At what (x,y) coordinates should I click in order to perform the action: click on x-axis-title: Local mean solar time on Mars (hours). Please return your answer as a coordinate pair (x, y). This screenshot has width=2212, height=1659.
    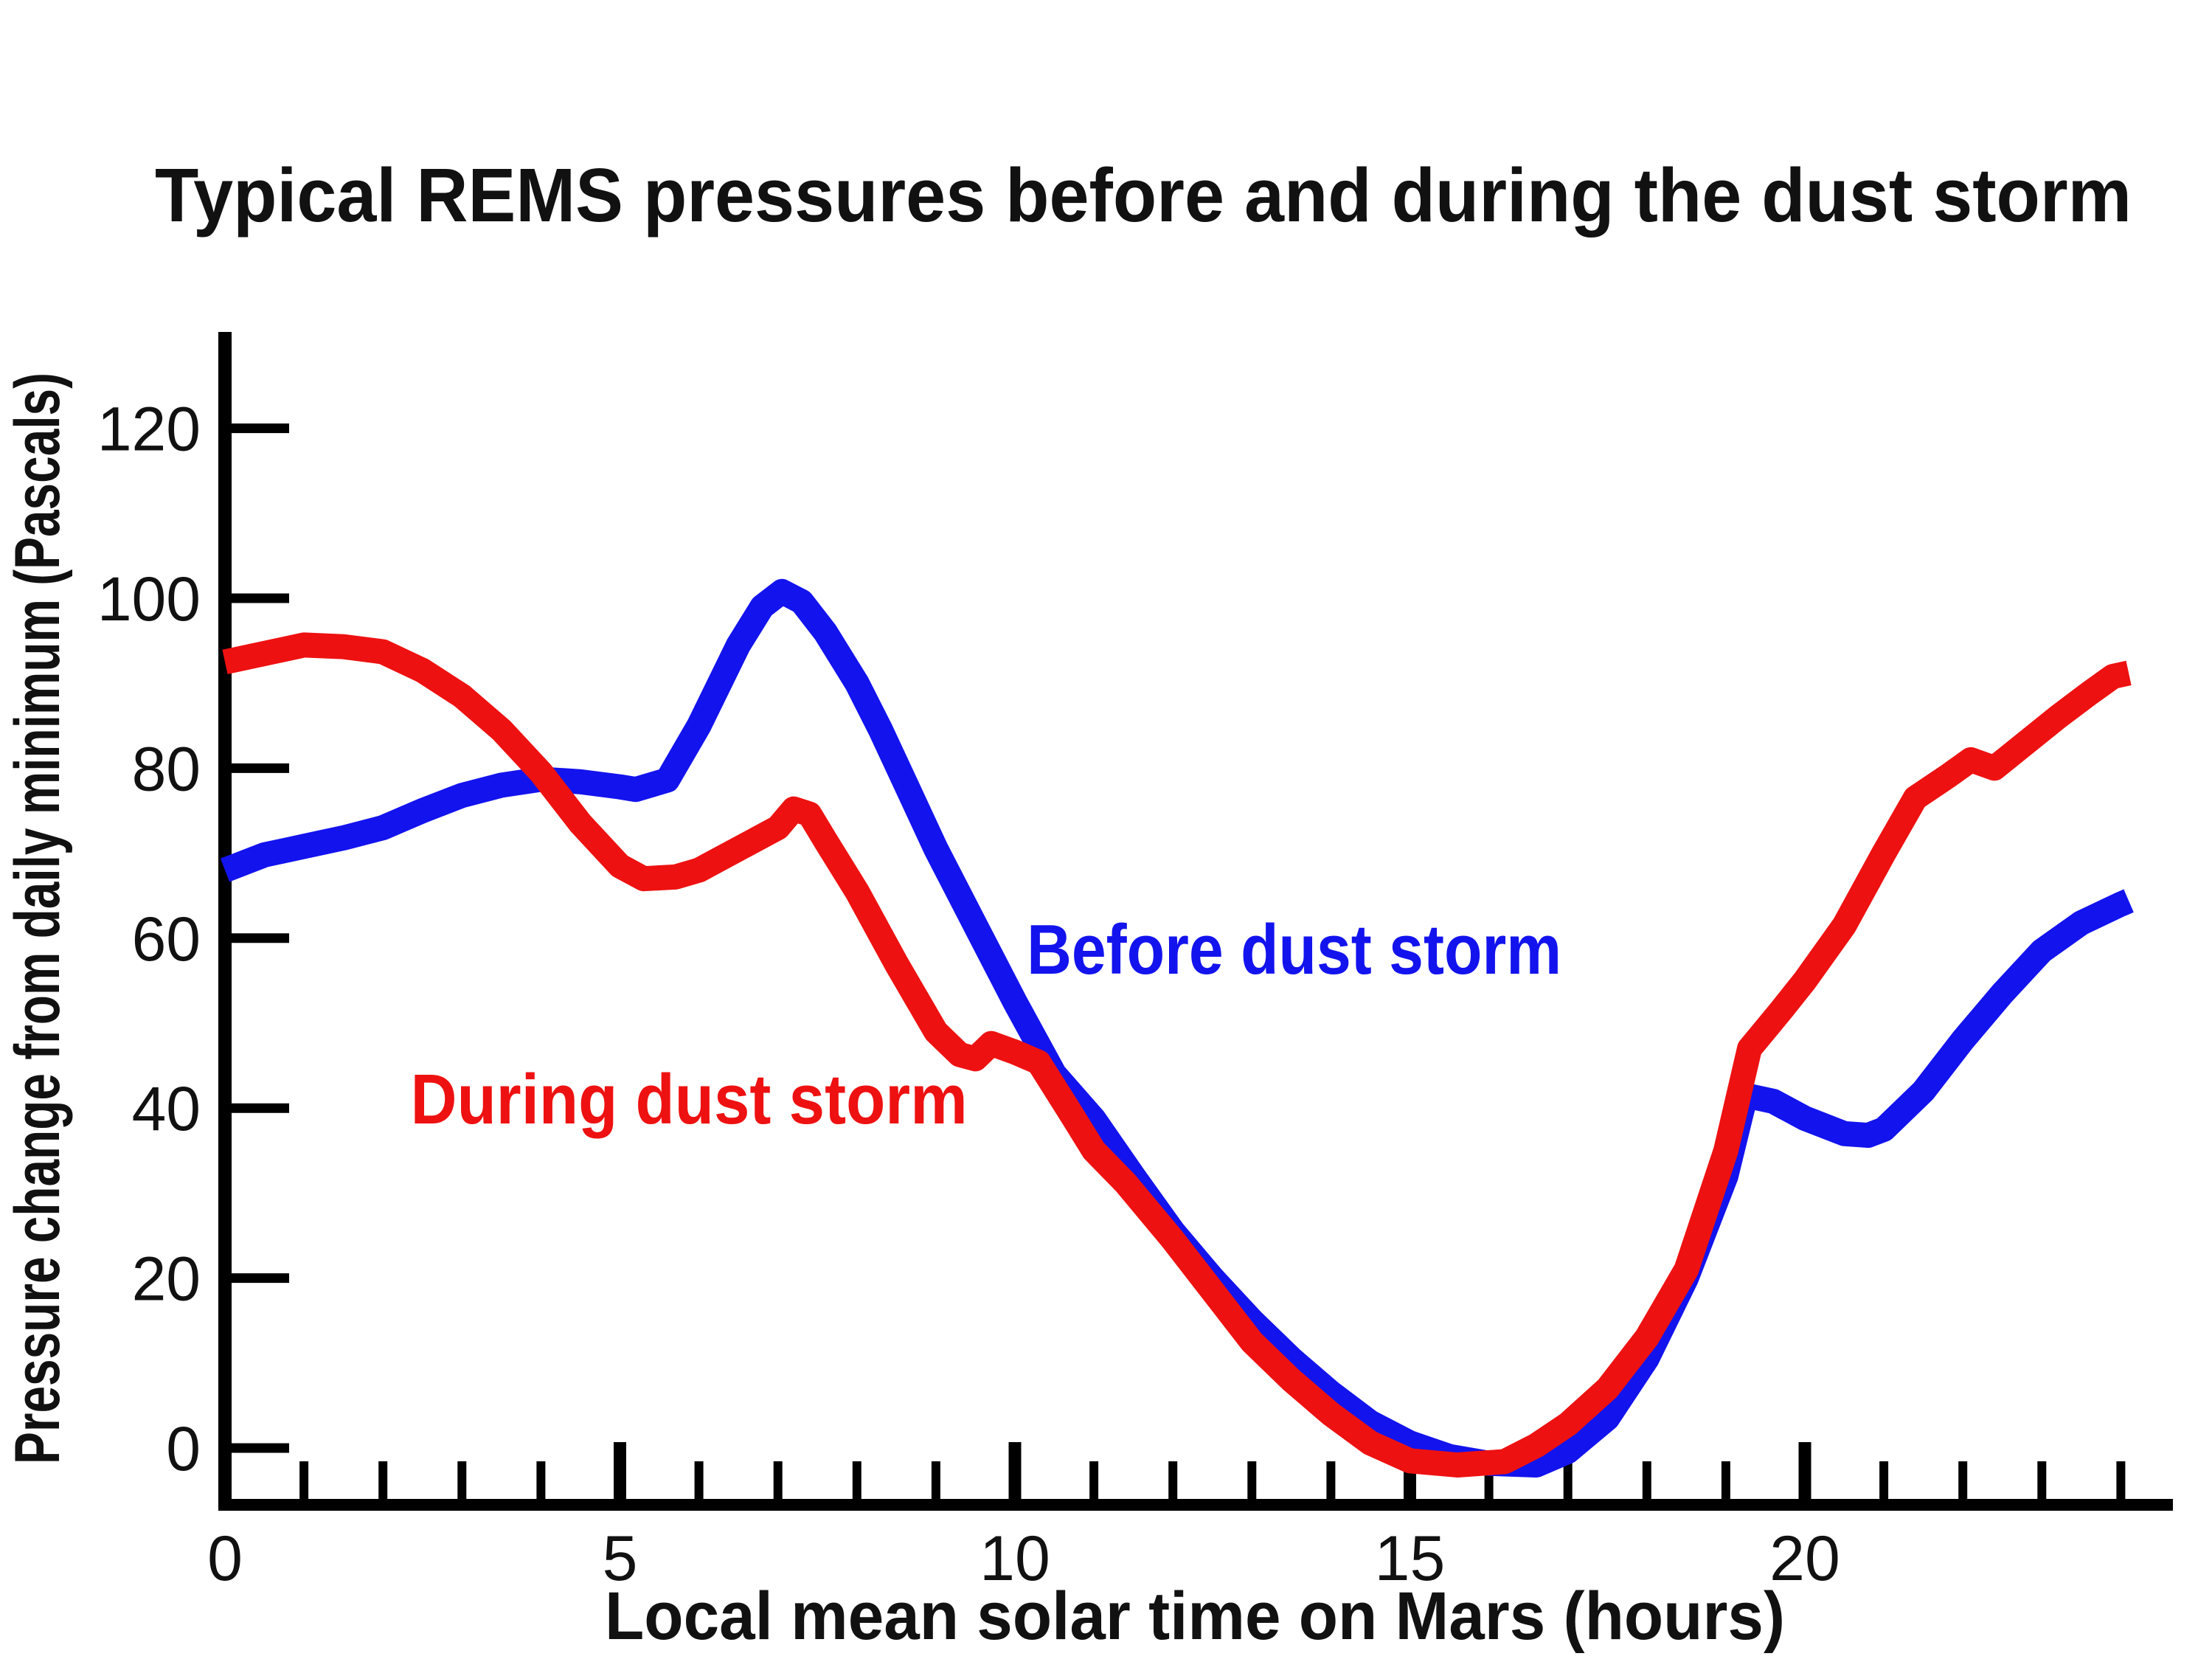
    Looking at the image, I should click on (1195, 1616).